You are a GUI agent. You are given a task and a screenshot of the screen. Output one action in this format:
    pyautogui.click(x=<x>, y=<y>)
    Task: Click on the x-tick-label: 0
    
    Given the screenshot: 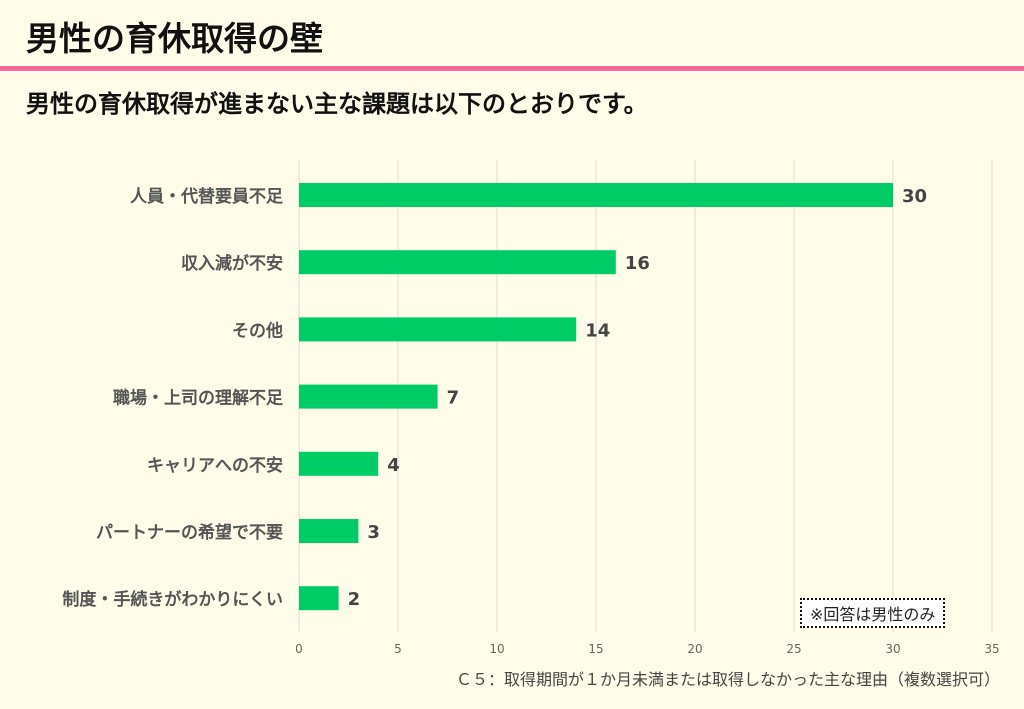 What is the action you would take?
    pyautogui.click(x=299, y=649)
    